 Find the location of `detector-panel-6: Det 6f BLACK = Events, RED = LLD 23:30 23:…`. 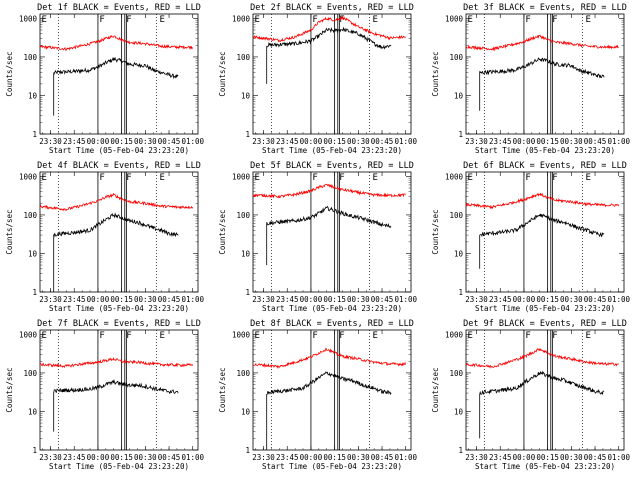

detector-panel-6: Det 6f BLACK = Events, RED = LLD 23:30 23:… is located at coordinates (531, 237).